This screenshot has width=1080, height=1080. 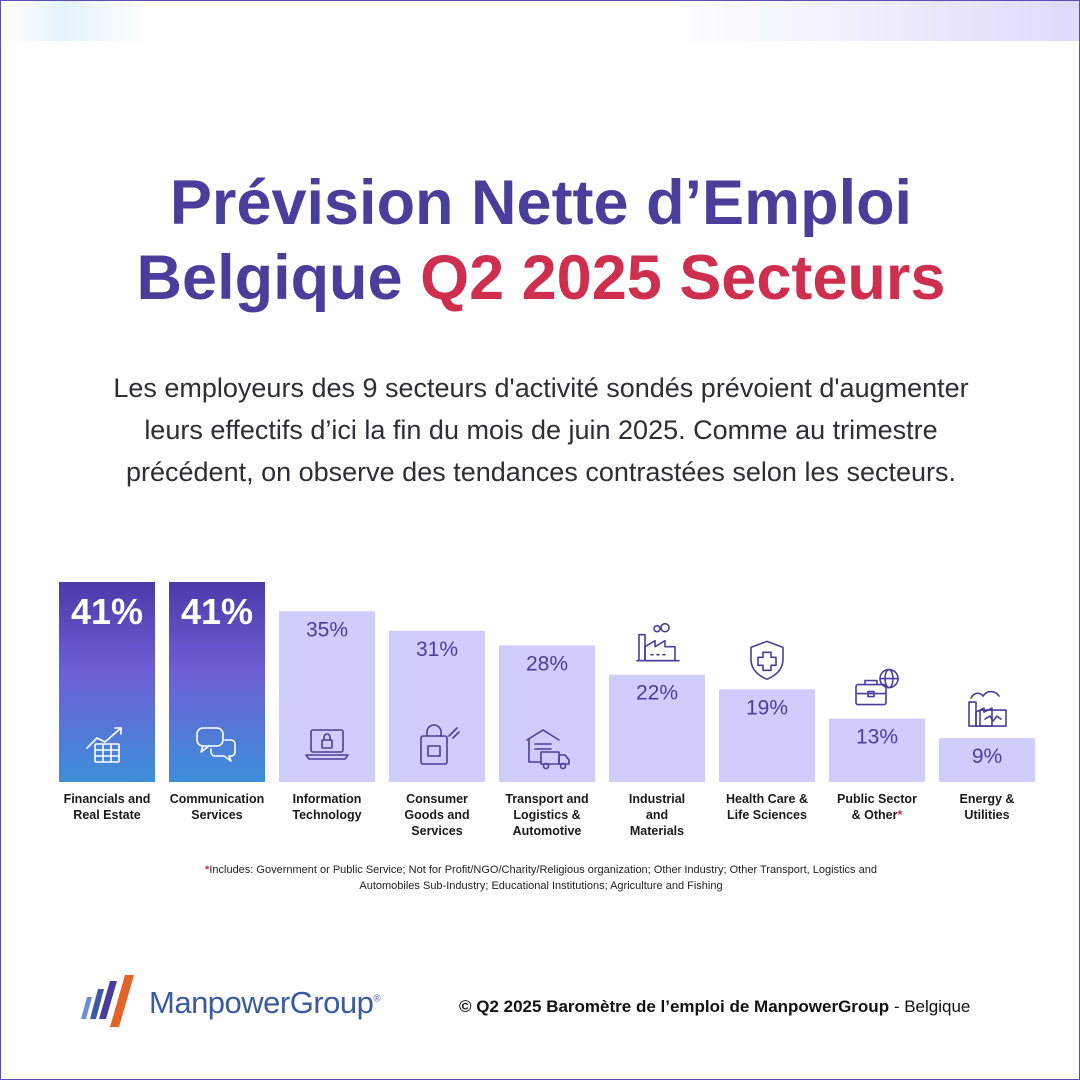 I want to click on value-label-3: 35%, so click(x=327, y=629).